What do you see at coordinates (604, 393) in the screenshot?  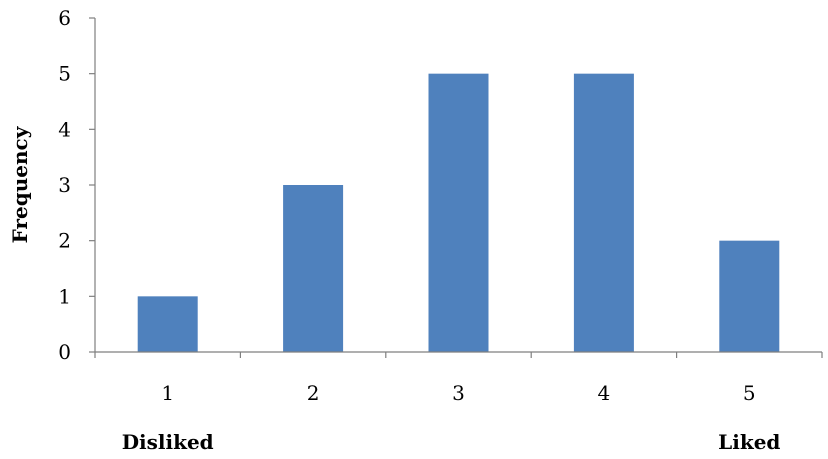 I see `x-tick-label: 4` at bounding box center [604, 393].